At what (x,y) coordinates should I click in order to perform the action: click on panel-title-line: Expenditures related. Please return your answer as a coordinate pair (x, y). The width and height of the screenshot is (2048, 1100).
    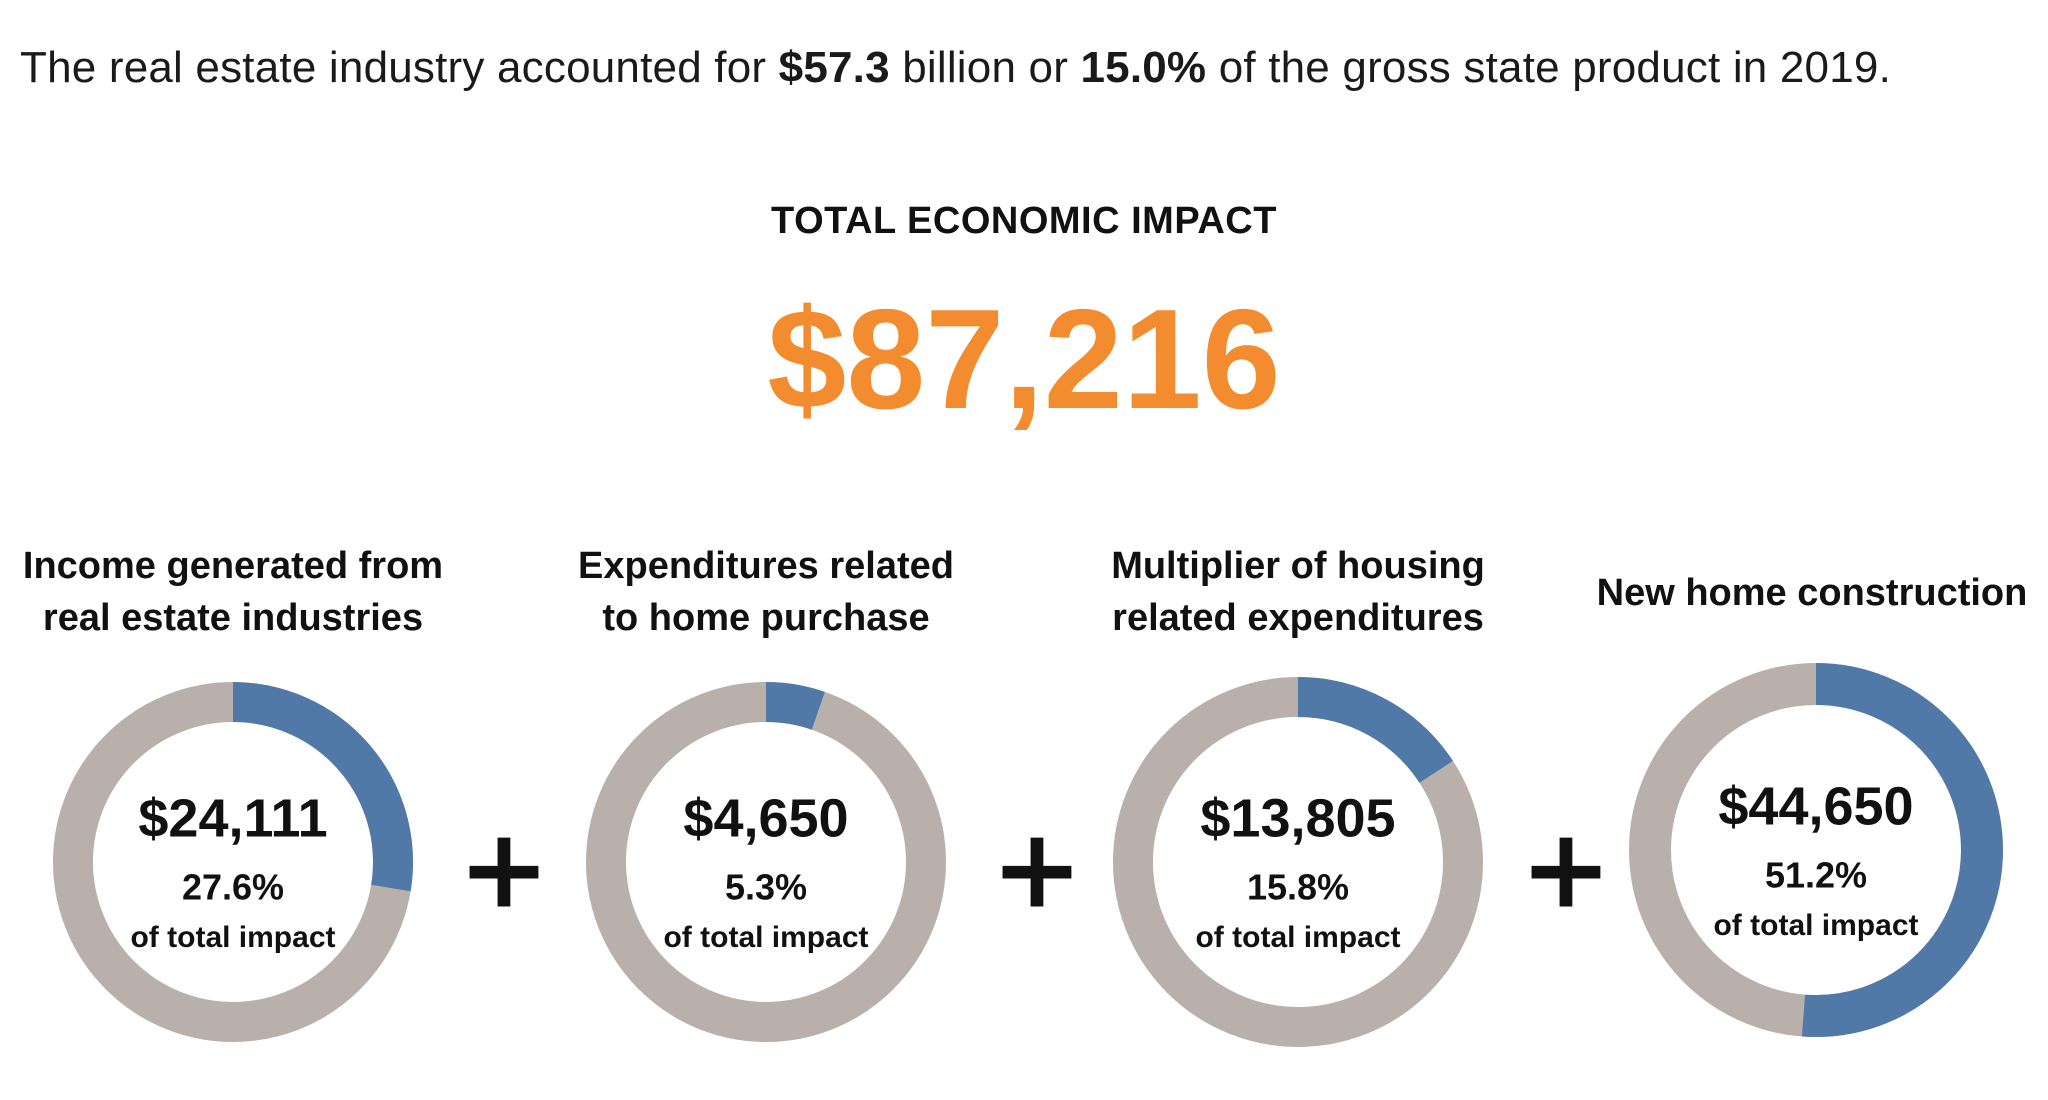
    Looking at the image, I should click on (766, 566).